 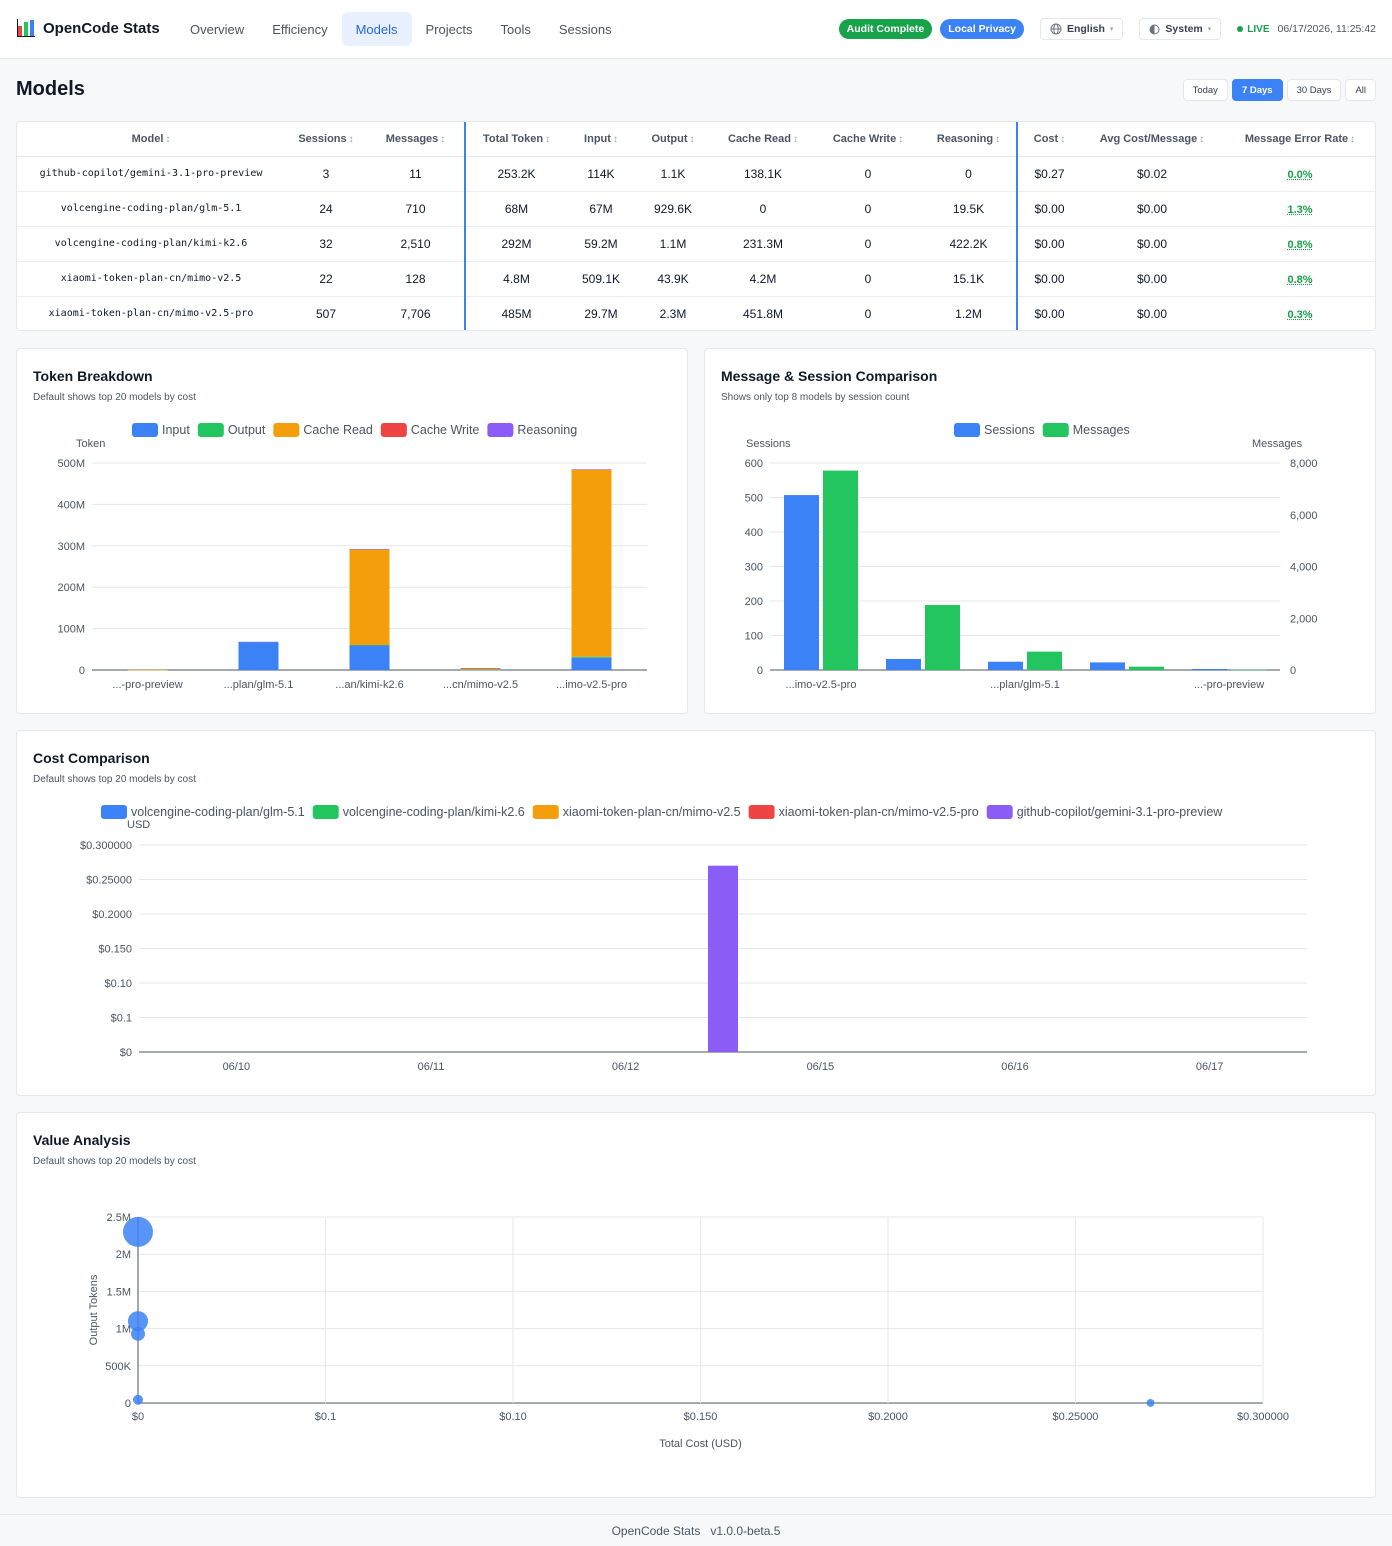 I want to click on cell-sessions: 3, so click(x=326, y=174).